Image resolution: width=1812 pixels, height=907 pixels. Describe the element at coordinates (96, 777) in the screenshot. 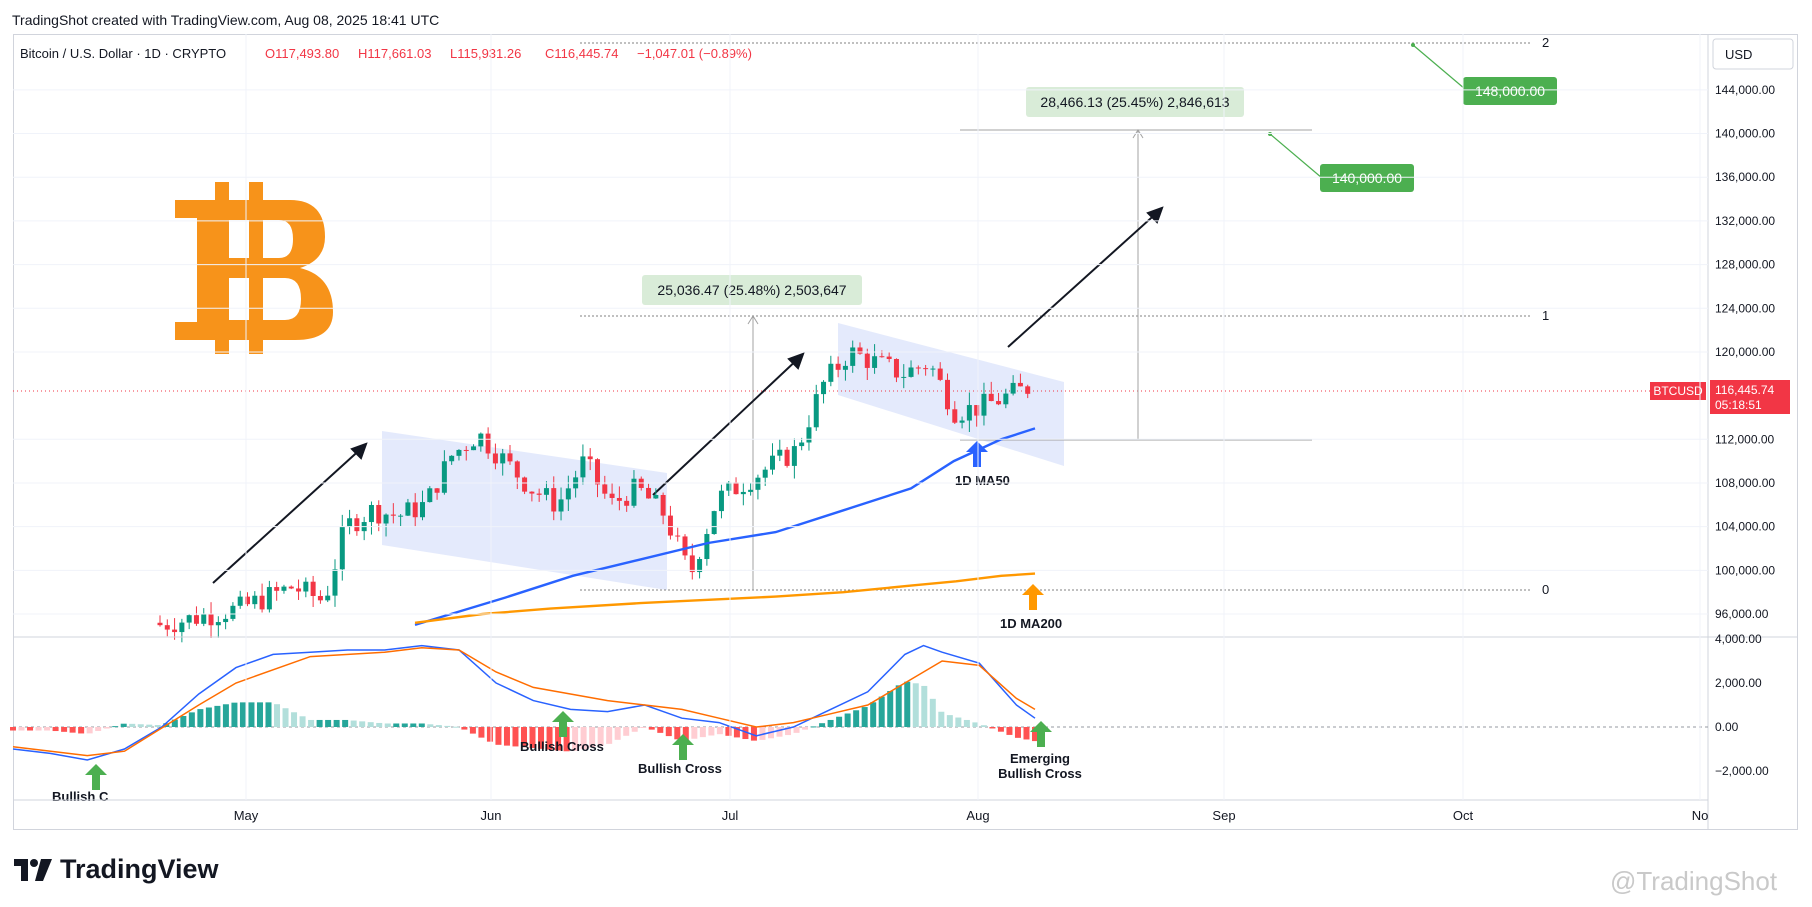

I see `bullish-cross-arrow-1-icon` at that location.